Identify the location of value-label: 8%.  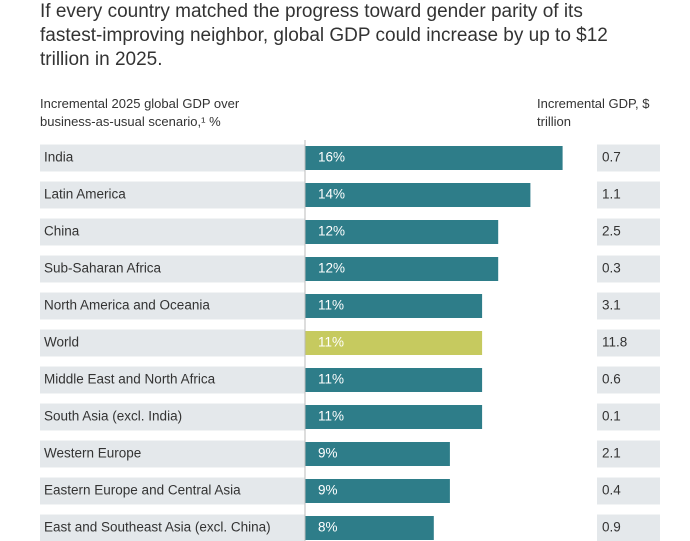
(328, 527).